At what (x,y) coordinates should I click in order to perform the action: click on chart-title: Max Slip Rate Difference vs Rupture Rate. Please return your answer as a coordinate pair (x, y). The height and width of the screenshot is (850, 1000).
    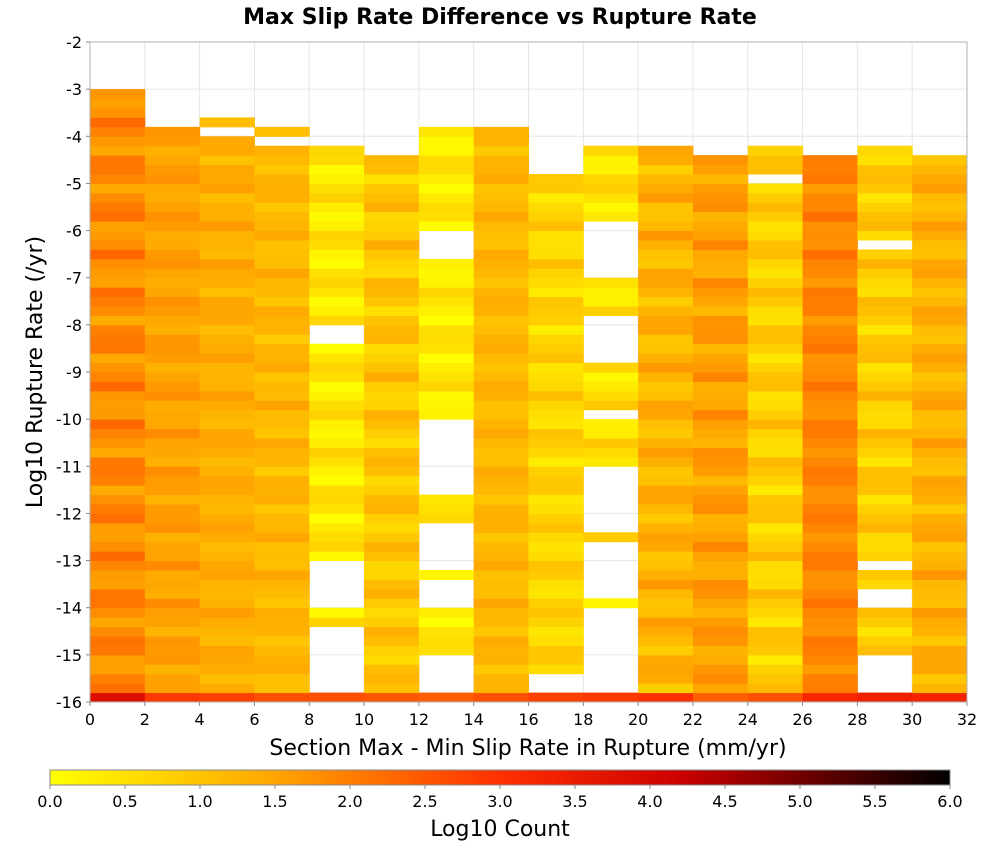
    Looking at the image, I should click on (500, 17).